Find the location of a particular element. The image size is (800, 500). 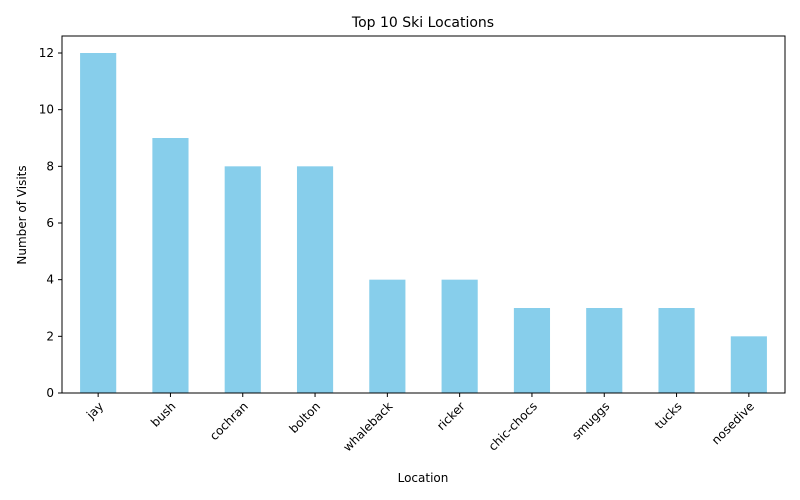

bar-jay is located at coordinates (98, 223).